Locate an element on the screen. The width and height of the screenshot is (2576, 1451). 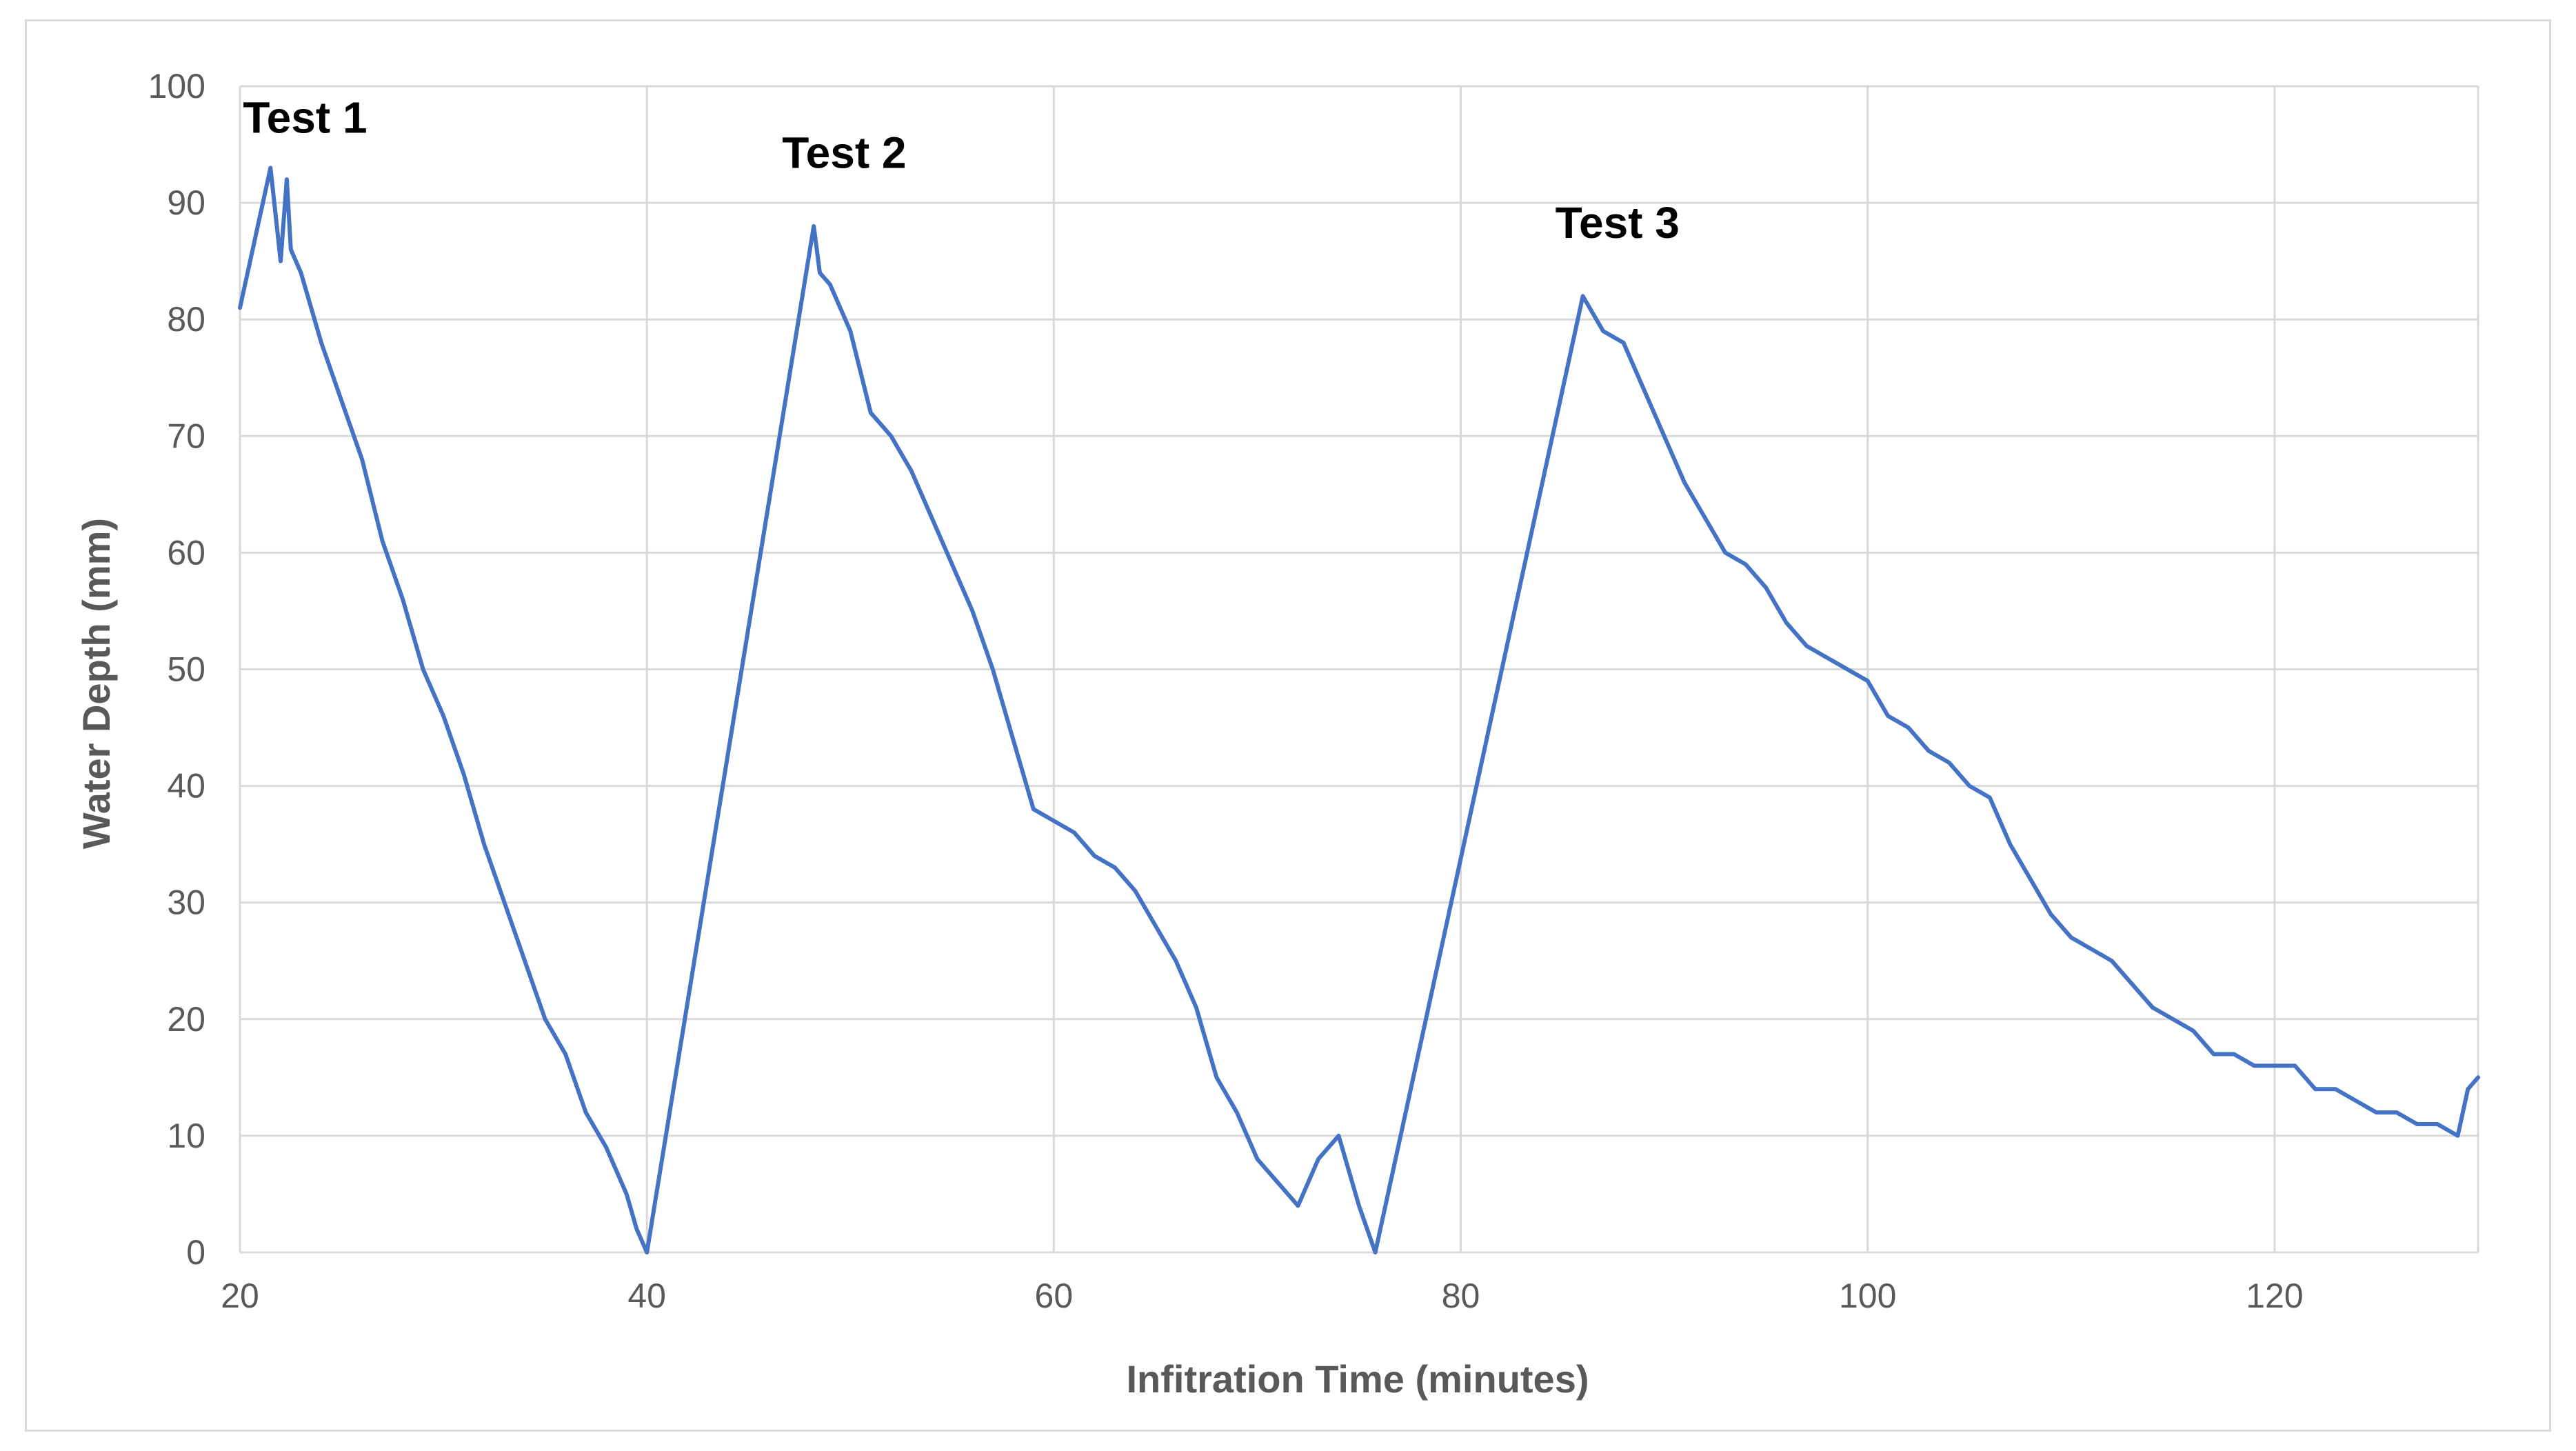
y-tick-label: 100 is located at coordinates (176, 86).